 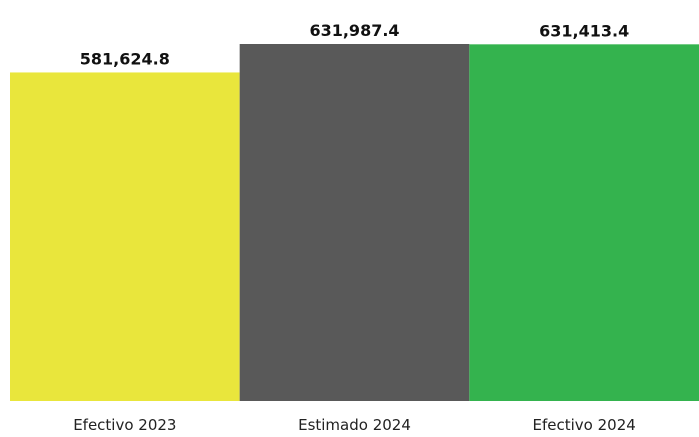 What do you see at coordinates (354, 44) in the screenshot?
I see `value-labels-group: 581,624.8 631,987.4 631,413.4` at bounding box center [354, 44].